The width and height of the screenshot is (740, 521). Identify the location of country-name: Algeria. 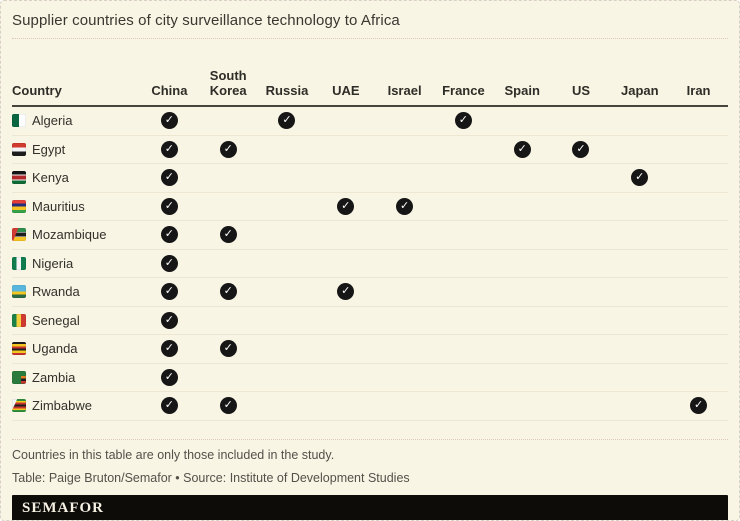
(52, 121).